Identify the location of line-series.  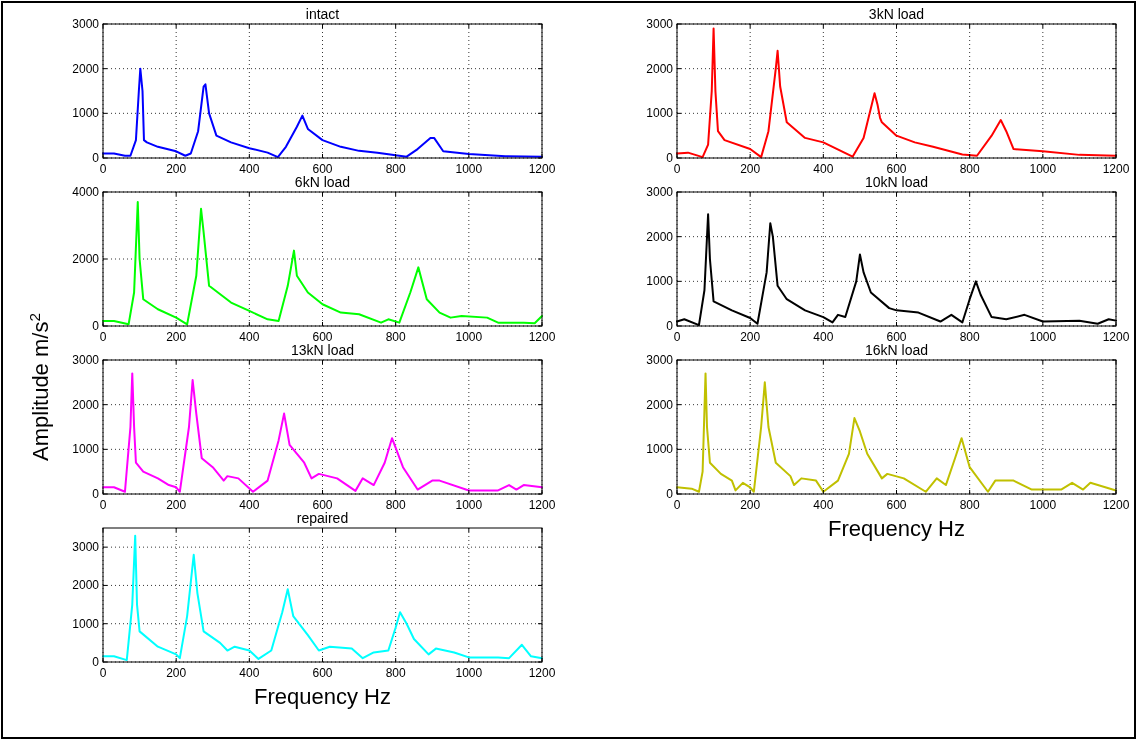
(896, 93).